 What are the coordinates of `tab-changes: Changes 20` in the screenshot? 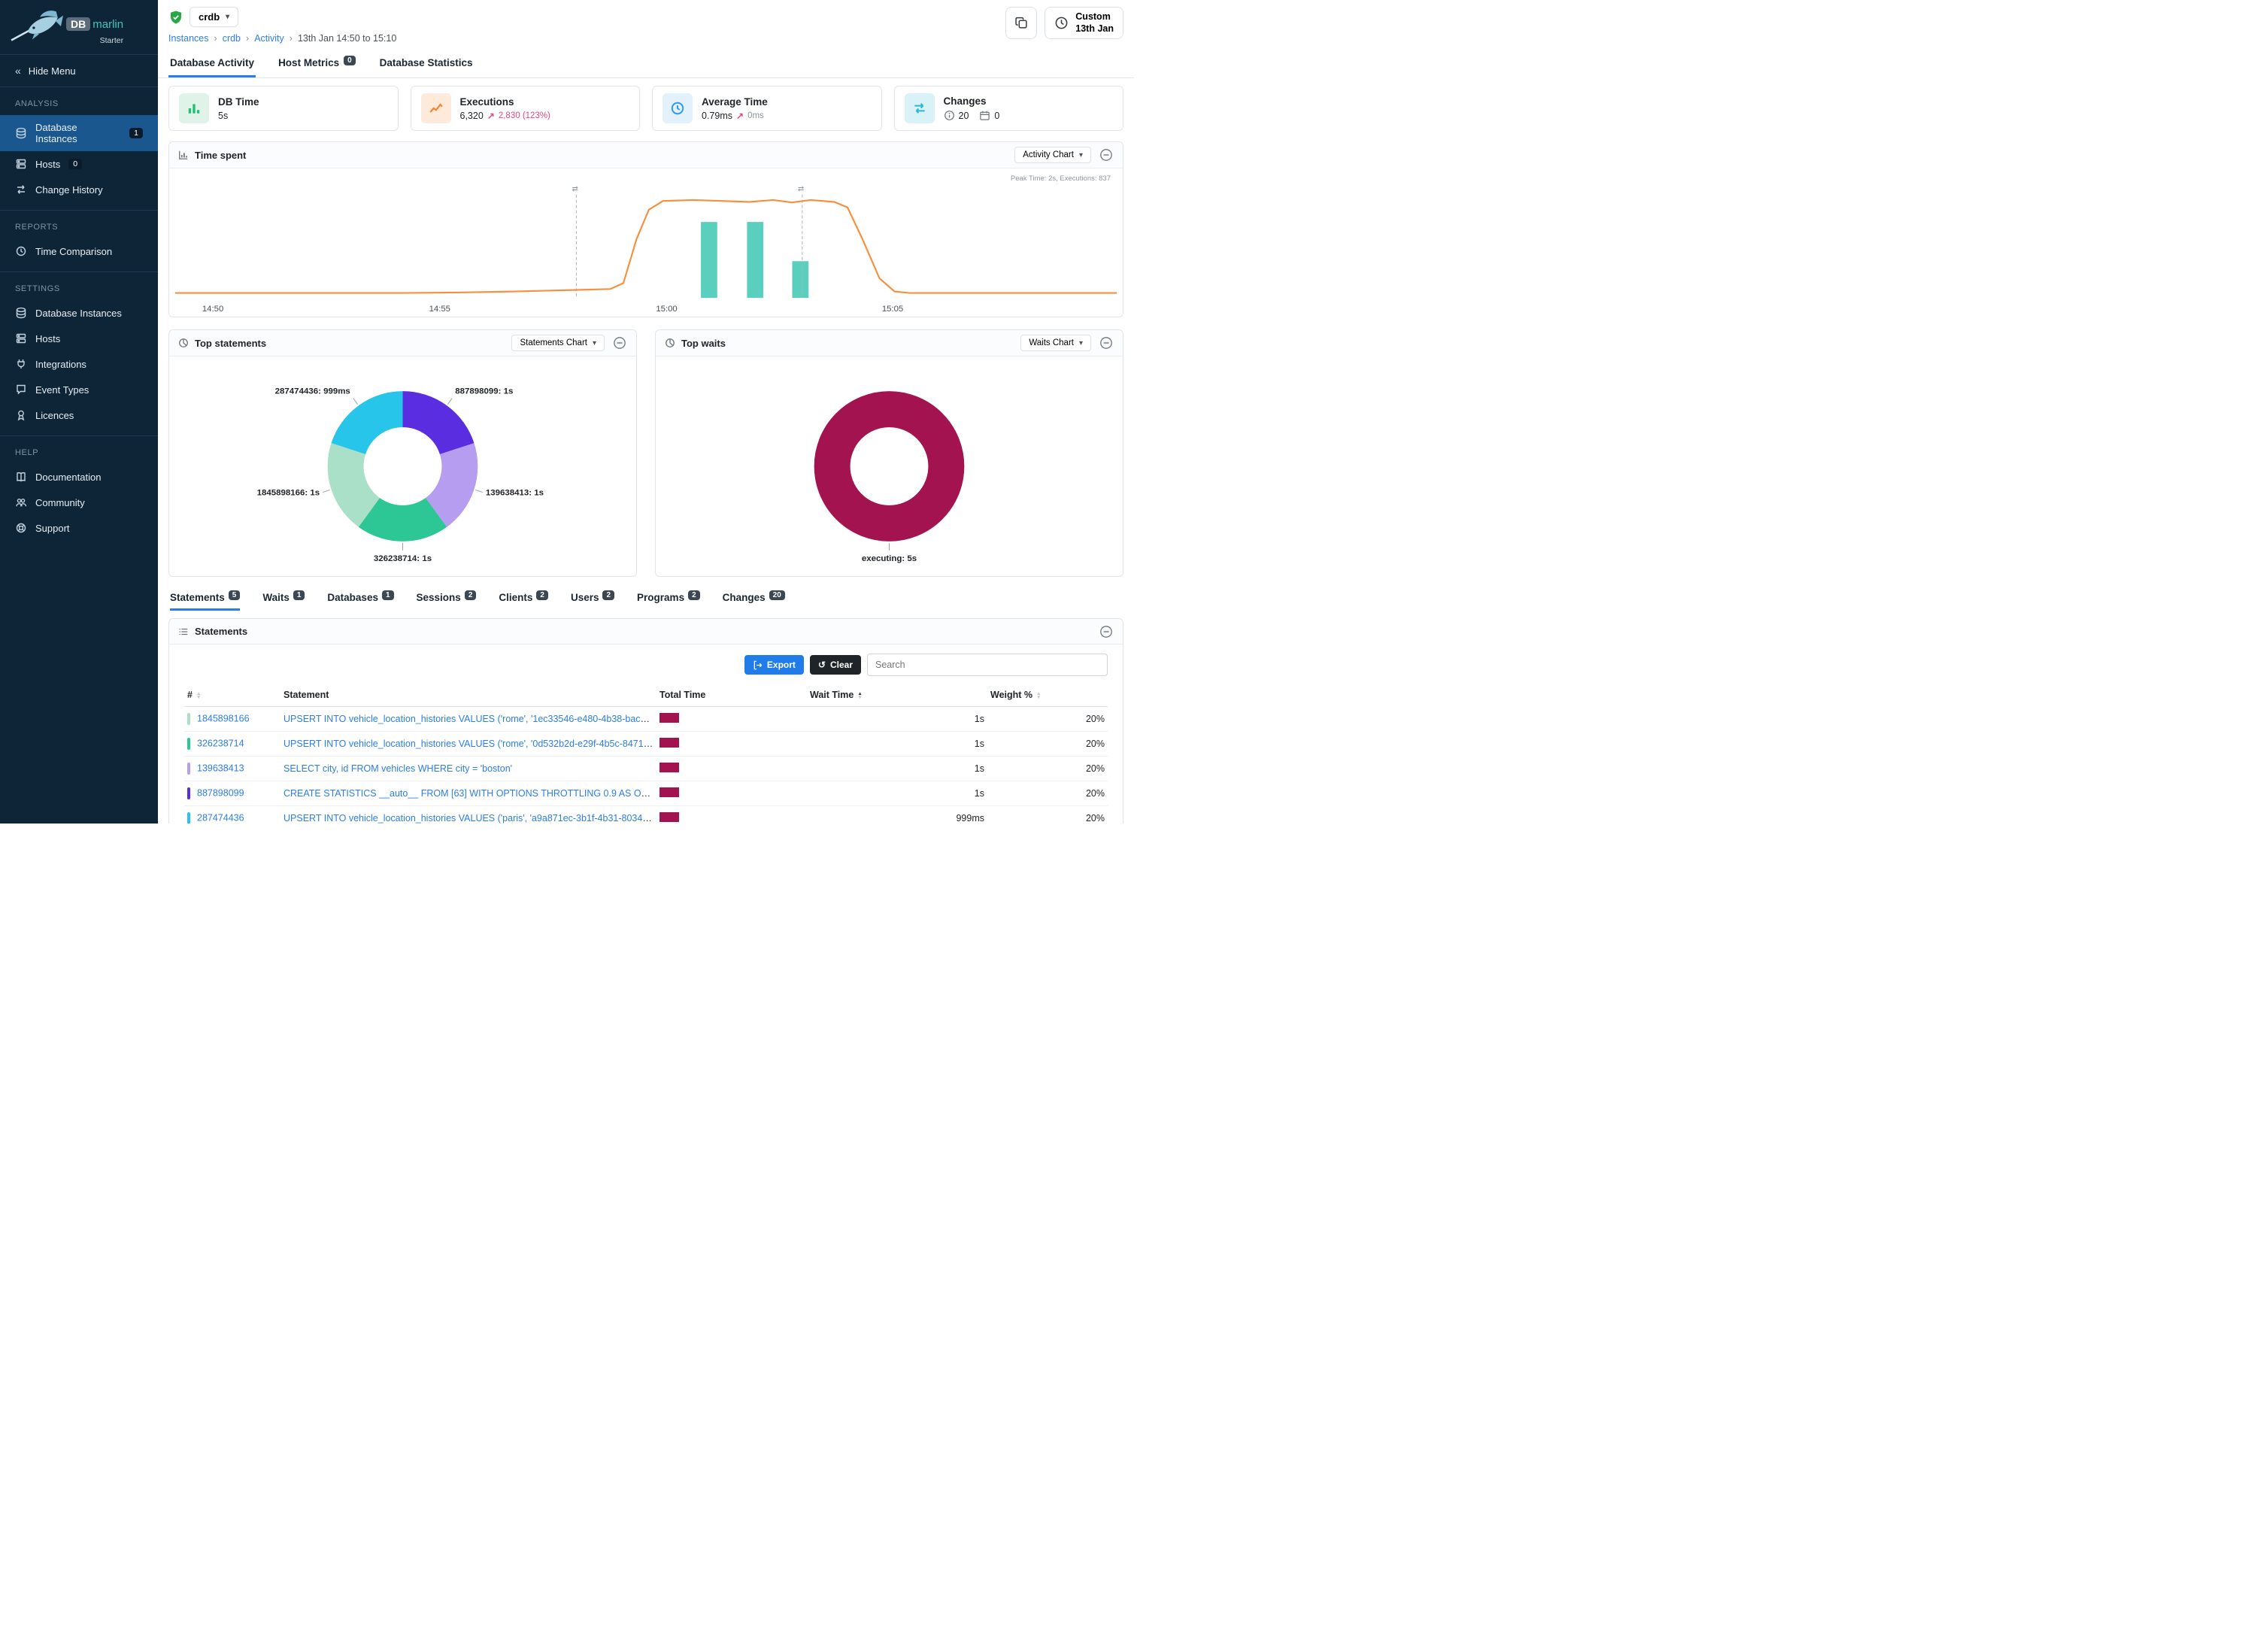 It's located at (754, 600).